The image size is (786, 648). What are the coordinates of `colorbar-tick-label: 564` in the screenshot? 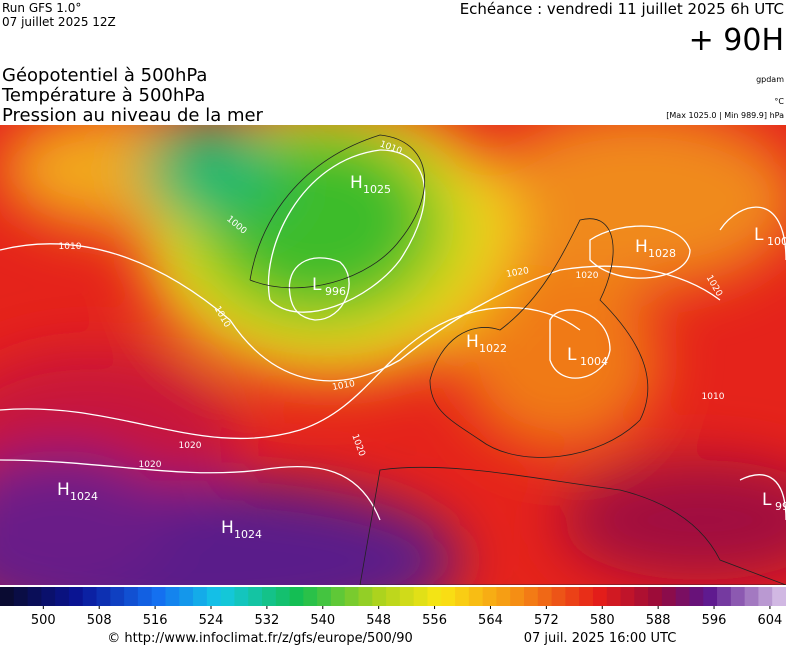 It's located at (490, 620).